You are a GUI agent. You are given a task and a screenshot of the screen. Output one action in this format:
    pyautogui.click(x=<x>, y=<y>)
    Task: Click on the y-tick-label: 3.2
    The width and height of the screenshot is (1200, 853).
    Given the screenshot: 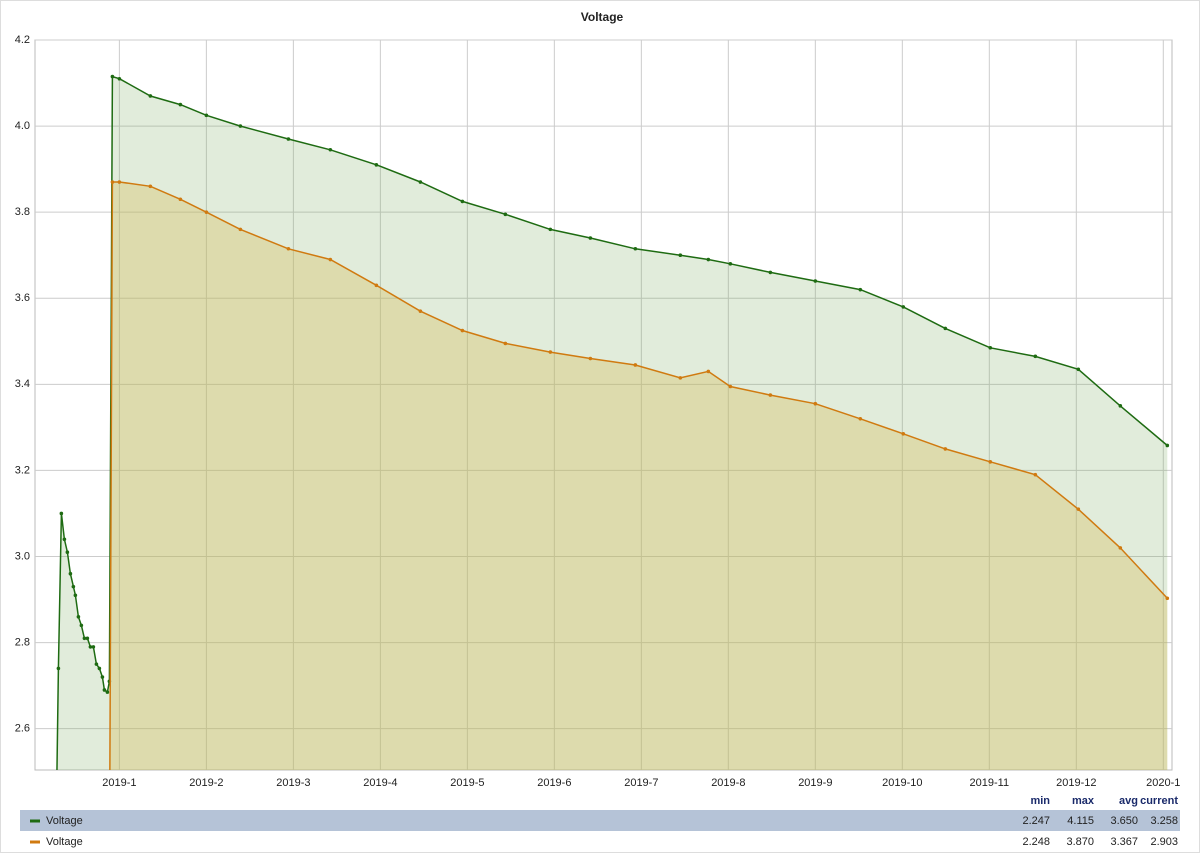 What is the action you would take?
    pyautogui.click(x=22, y=470)
    